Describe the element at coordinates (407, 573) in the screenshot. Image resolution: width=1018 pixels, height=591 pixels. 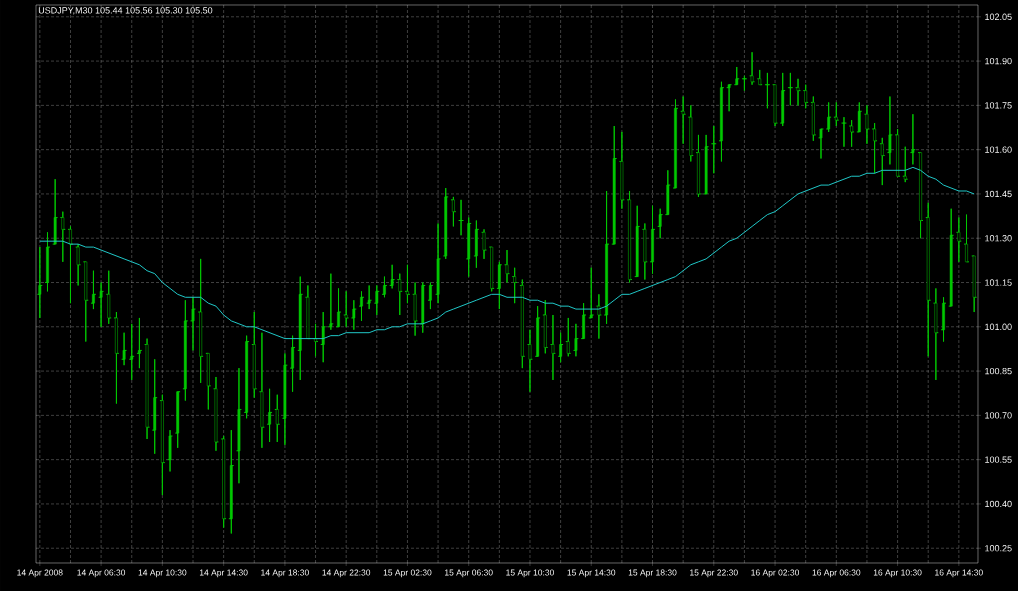
I see `x-tick-label: 15 Apr 02:30` at that location.